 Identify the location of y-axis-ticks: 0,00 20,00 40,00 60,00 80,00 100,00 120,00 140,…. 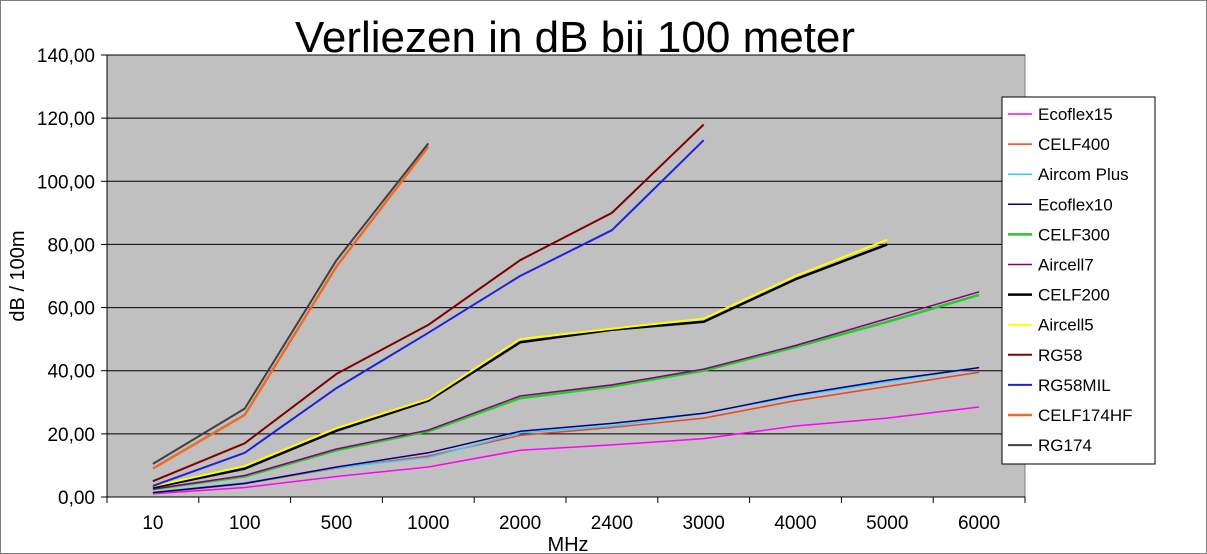
(72, 277).